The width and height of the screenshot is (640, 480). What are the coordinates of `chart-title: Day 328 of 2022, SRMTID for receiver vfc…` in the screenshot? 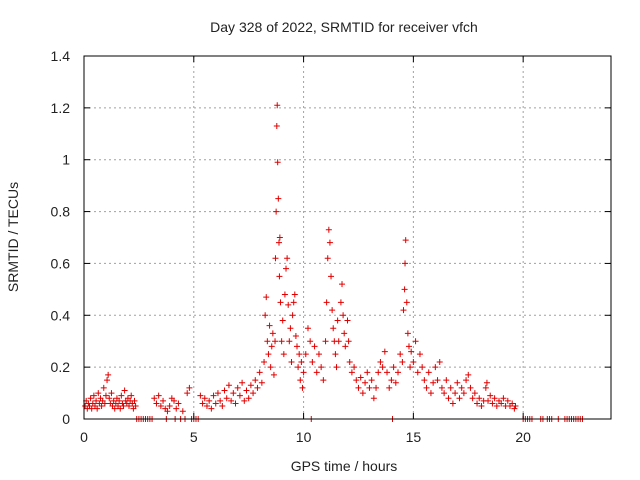 It's located at (344, 27).